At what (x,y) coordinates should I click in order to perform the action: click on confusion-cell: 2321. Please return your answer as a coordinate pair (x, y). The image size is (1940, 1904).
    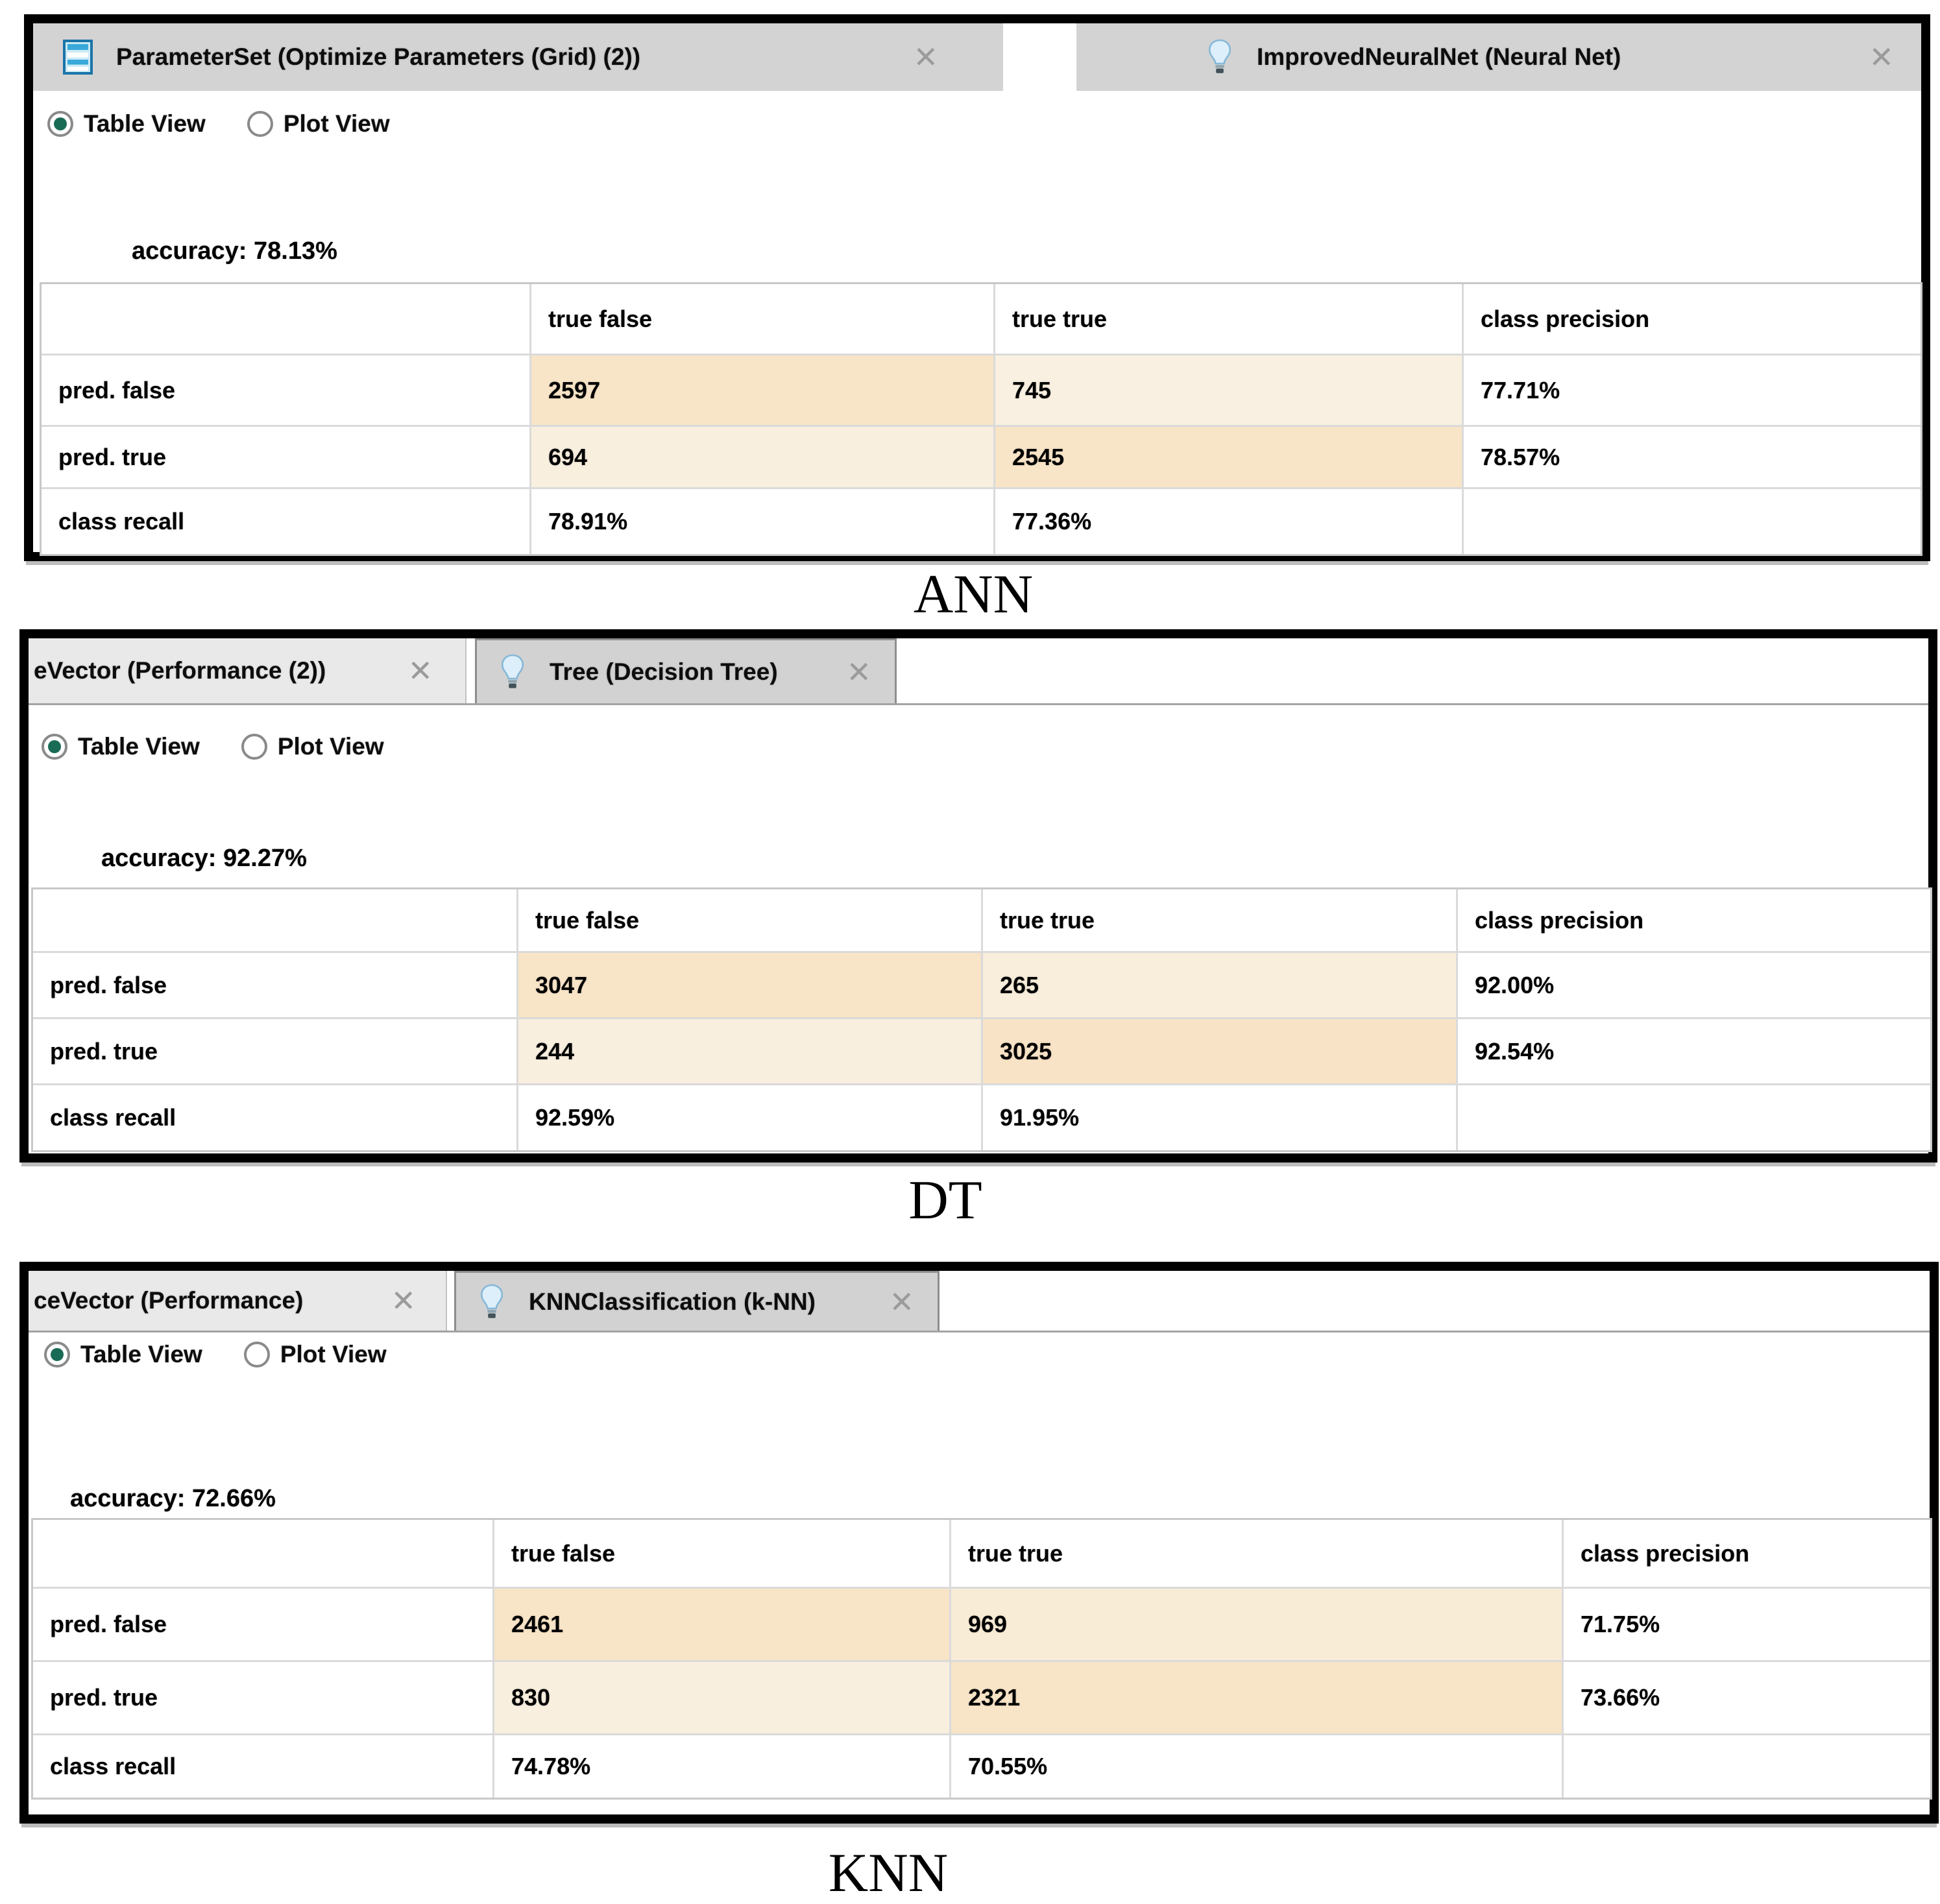
    Looking at the image, I should click on (1258, 1698).